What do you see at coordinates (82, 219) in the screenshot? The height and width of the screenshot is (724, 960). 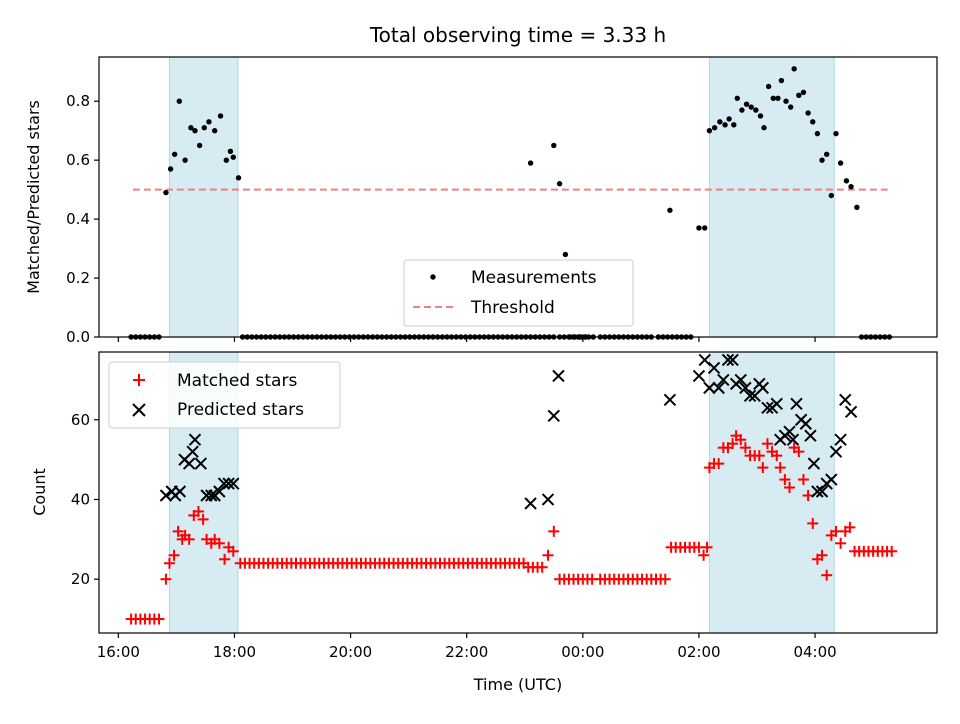 I see `top-y-ticks: 0.0 0.2 0.4 0.6 0.8` at bounding box center [82, 219].